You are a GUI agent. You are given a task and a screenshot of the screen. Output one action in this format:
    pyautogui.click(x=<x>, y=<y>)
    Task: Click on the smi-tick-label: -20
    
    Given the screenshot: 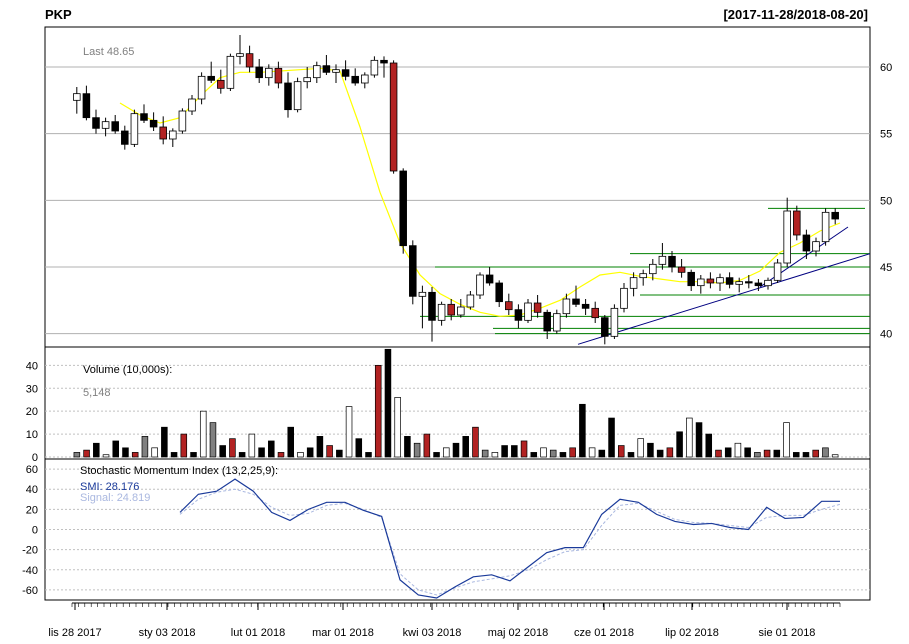 What is the action you would take?
    pyautogui.click(x=30, y=551)
    